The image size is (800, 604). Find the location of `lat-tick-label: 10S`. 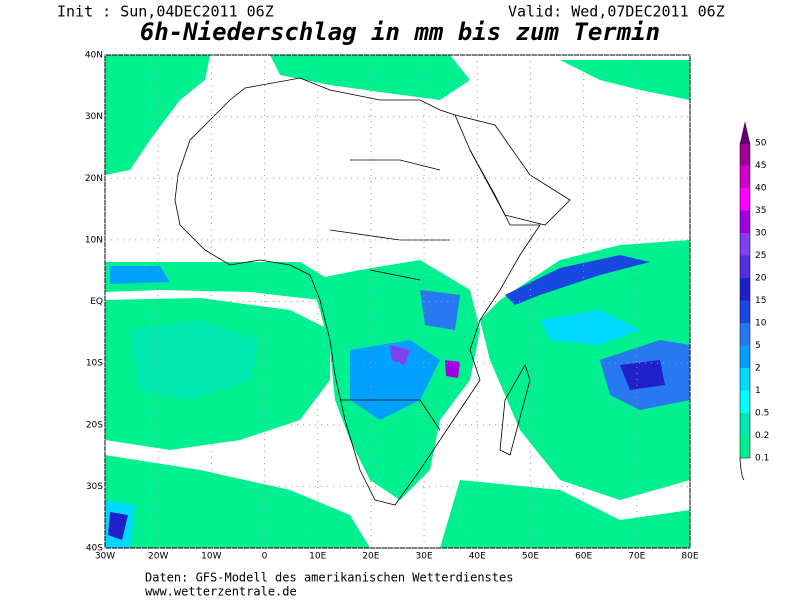

lat-tick-label: 10S is located at coordinates (94, 364).